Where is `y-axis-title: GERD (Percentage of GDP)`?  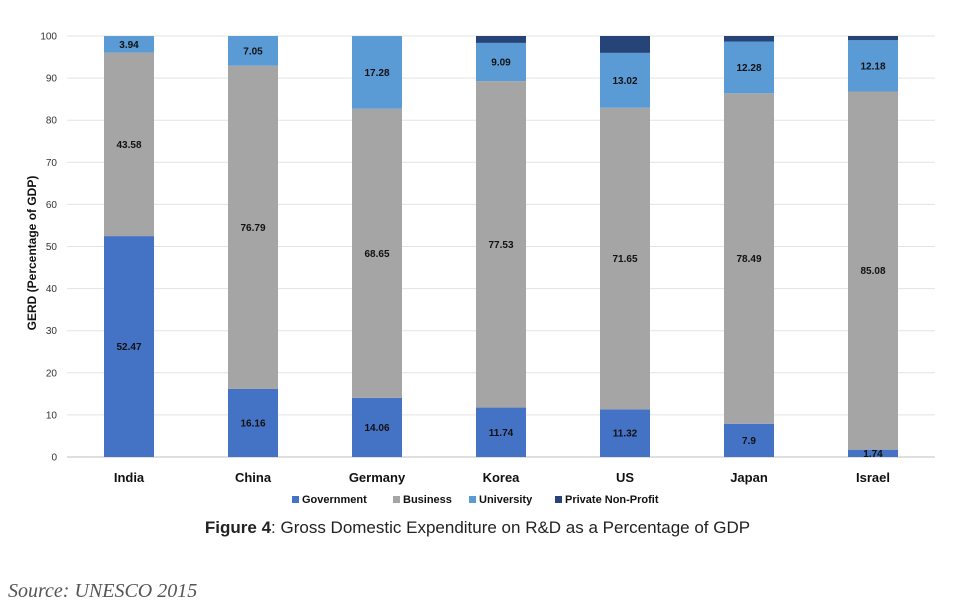
y-axis-title: GERD (Percentage of GDP) is located at coordinates (32, 253).